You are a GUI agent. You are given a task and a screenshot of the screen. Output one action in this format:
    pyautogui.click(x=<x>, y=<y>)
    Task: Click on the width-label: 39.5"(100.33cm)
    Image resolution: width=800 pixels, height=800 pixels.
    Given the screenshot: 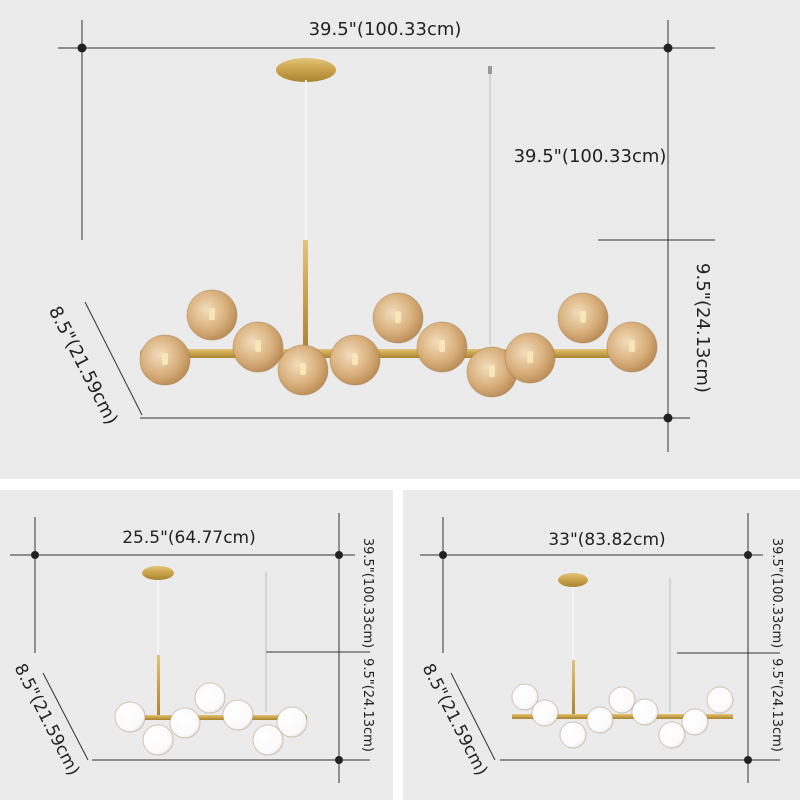 What is the action you would take?
    pyautogui.click(x=385, y=29)
    